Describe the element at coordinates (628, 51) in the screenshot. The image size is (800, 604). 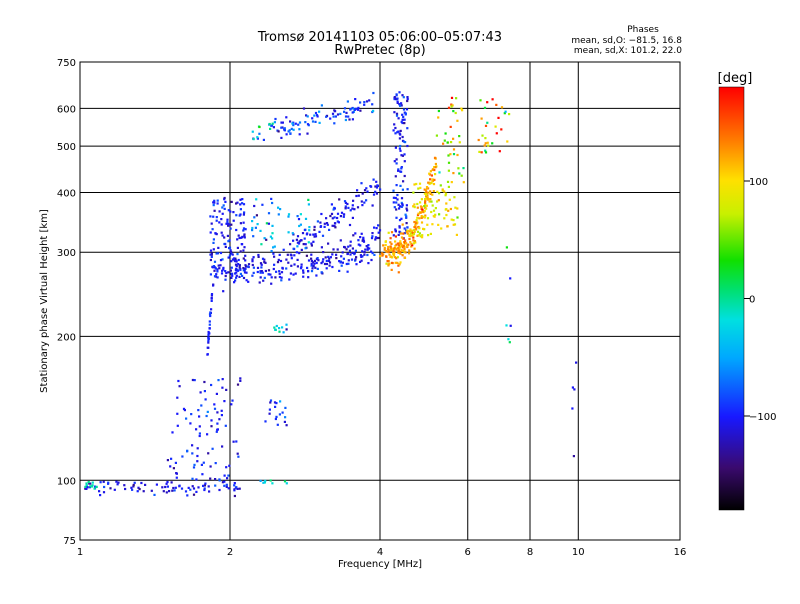
I see `phase-box-line-x: mean, sd,X: 101.2, 22.0` at that location.